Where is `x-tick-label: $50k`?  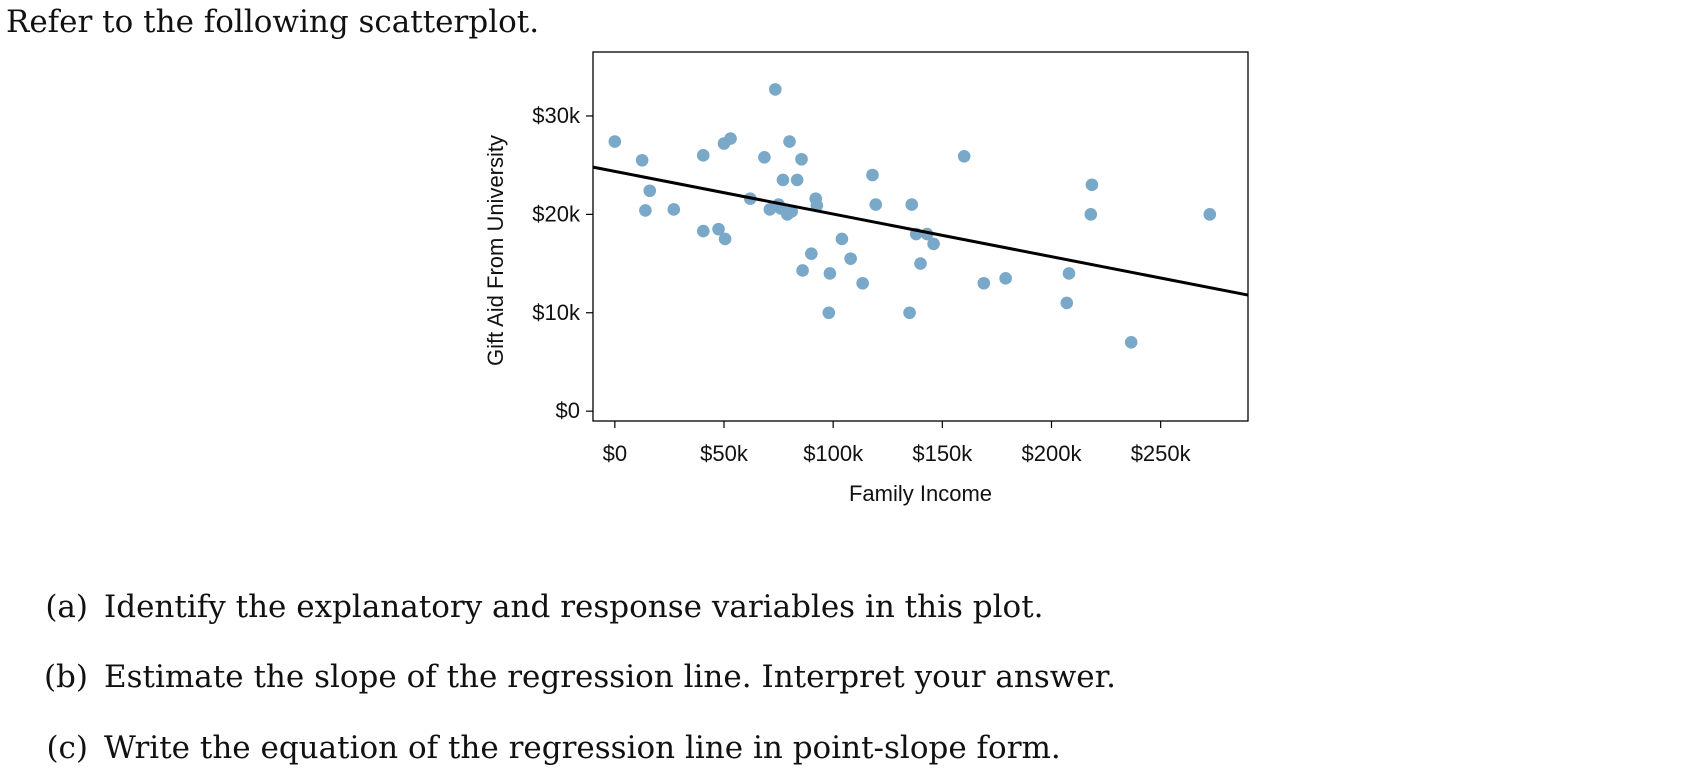
x-tick-label: $50k is located at coordinates (724, 453).